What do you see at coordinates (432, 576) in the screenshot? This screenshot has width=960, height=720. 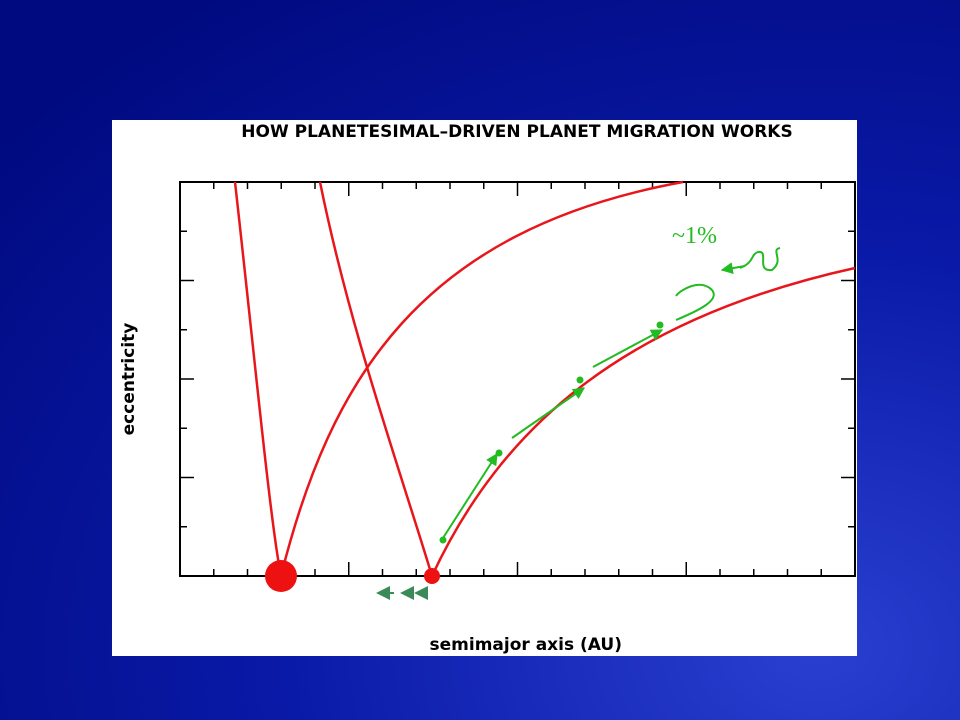 I see `planet-small` at bounding box center [432, 576].